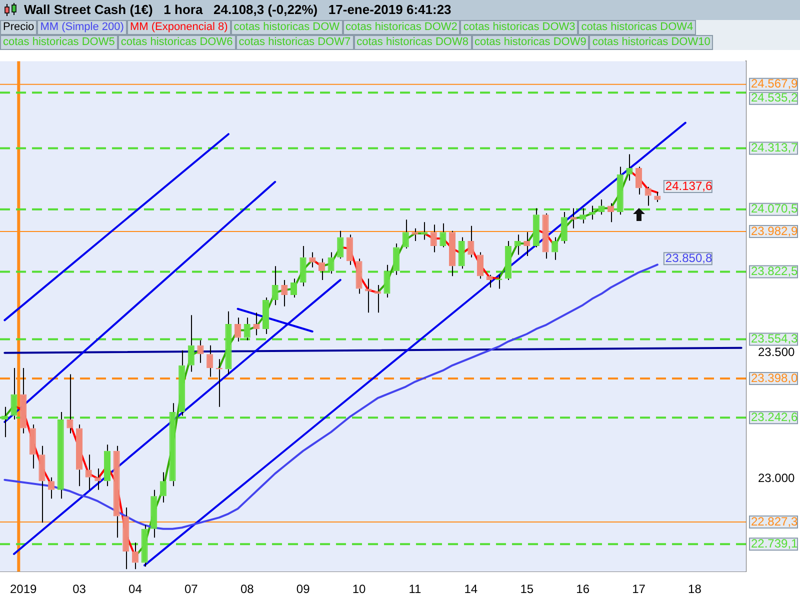 Image resolution: width=800 pixels, height=600 pixels. What do you see at coordinates (774, 377) in the screenshot?
I see `ref-line-label: 23.398,0` at bounding box center [774, 377].